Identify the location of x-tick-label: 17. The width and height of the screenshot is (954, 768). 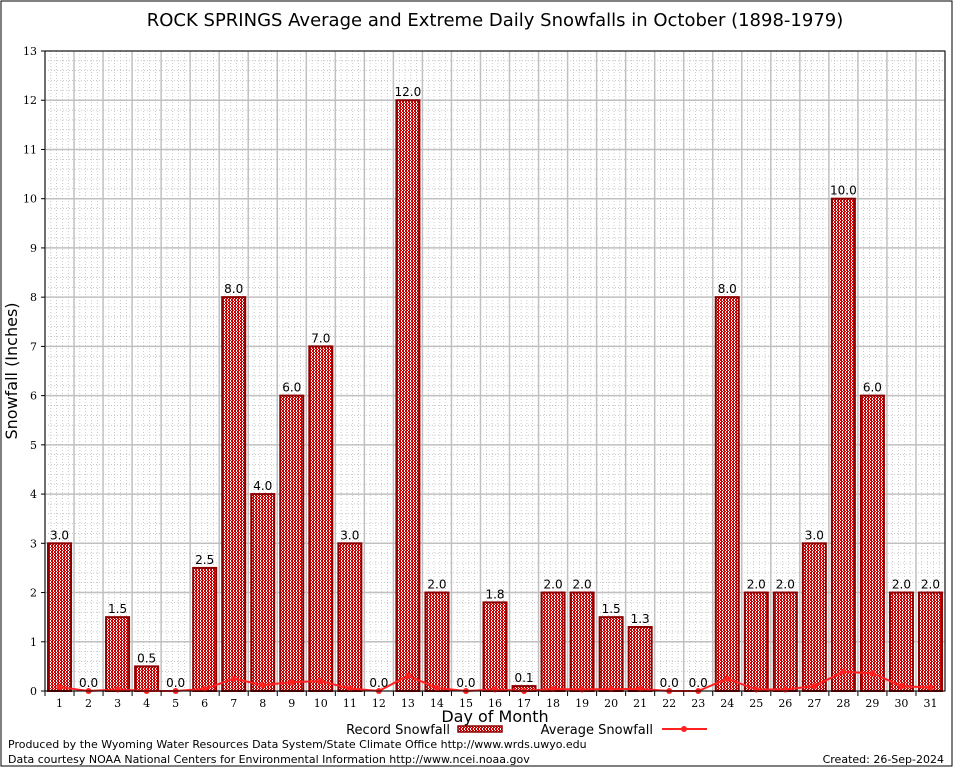
(524, 703).